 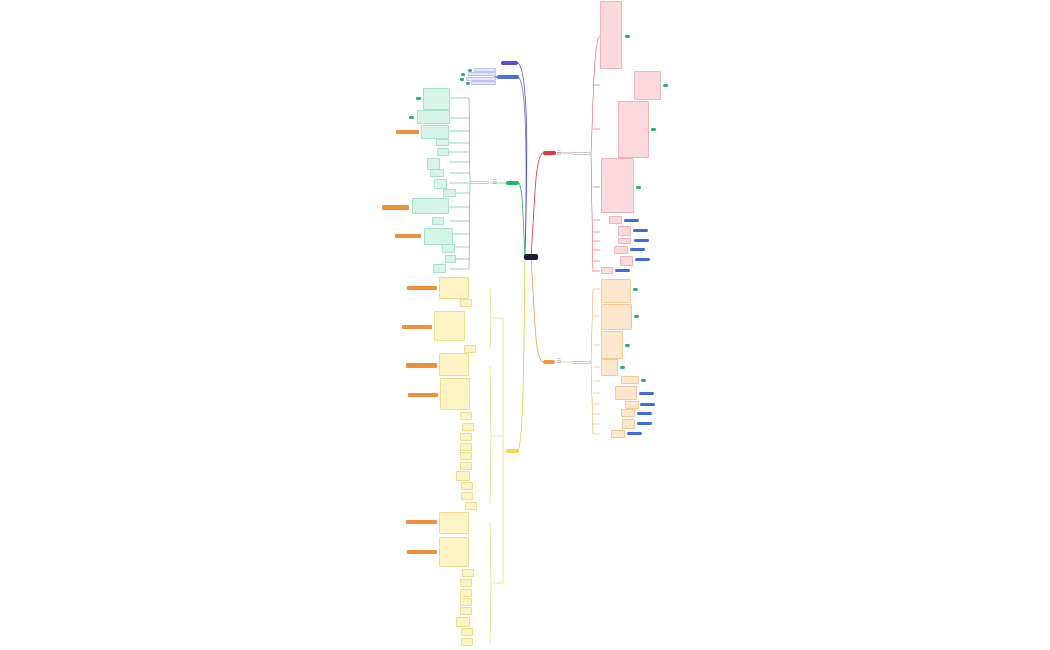 I want to click on branch-orange-hub, so click(x=581, y=362).